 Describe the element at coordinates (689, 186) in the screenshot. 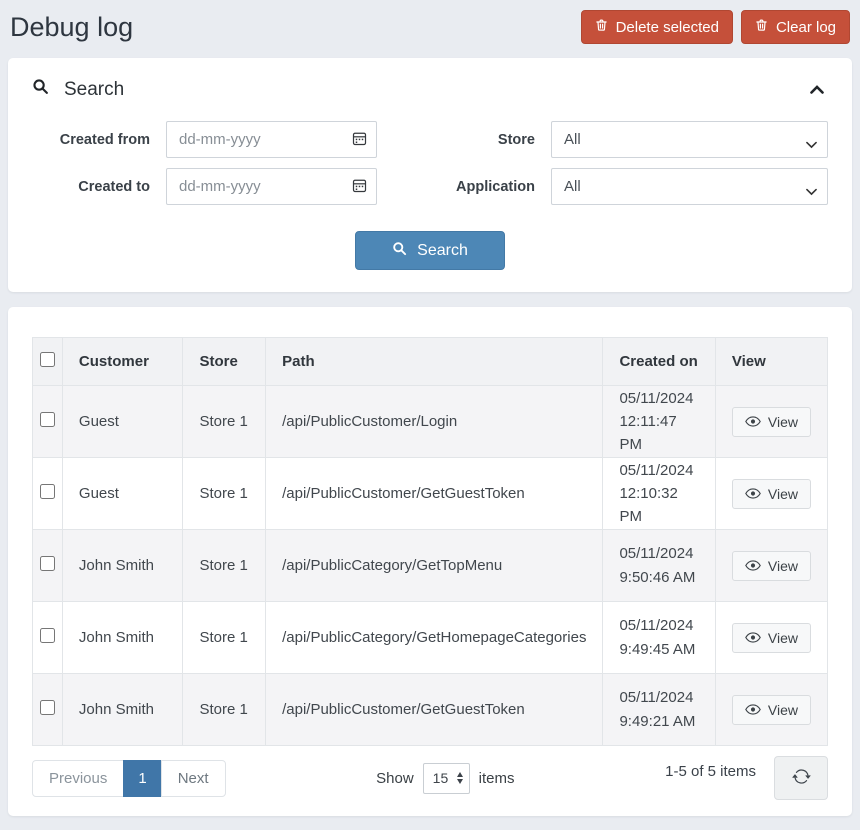

I see `application-select: All` at that location.